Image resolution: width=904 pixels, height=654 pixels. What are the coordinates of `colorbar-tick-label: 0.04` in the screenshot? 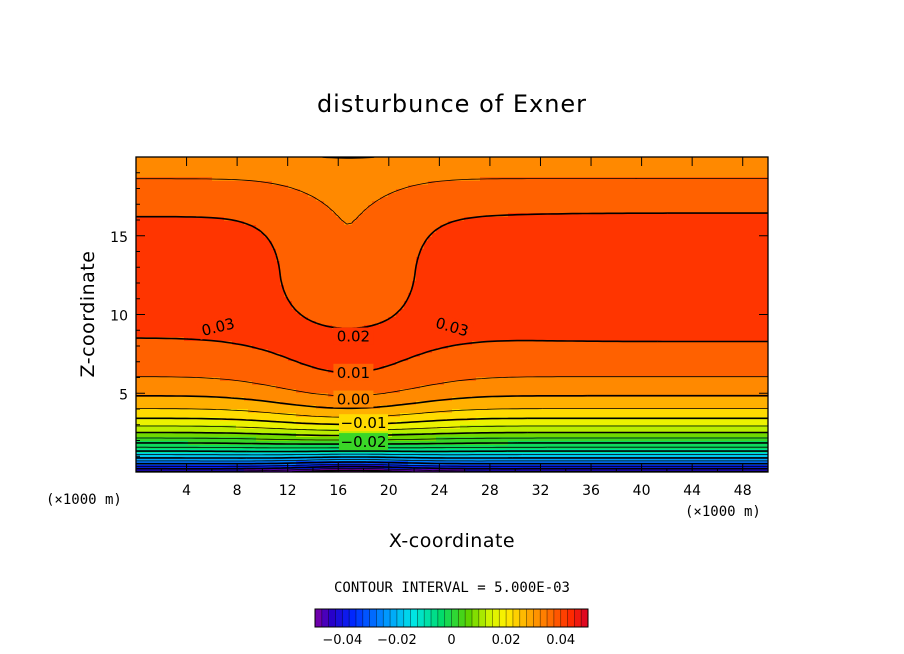 It's located at (560, 640).